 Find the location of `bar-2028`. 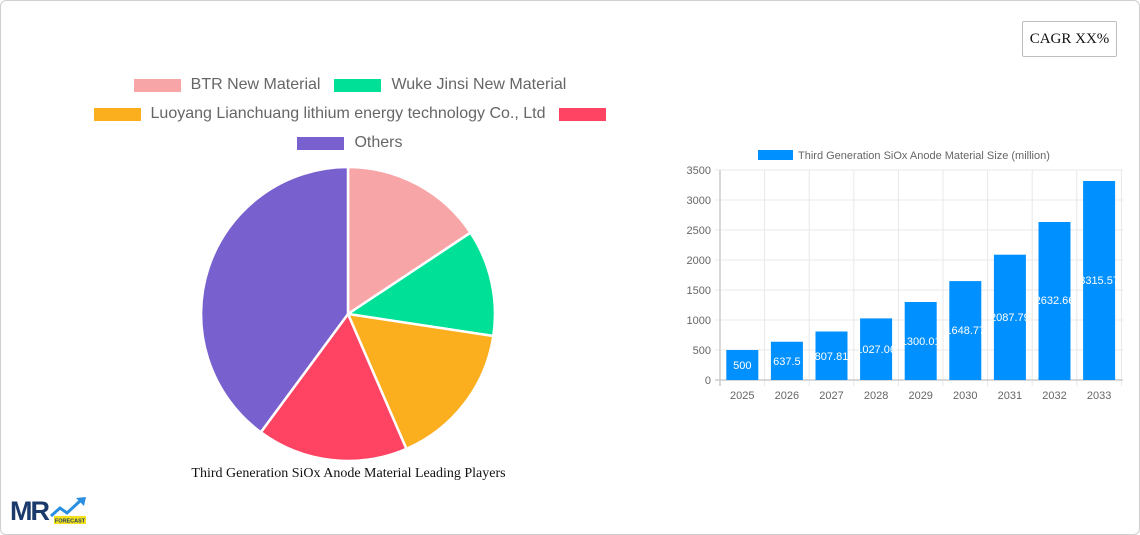

bar-2028 is located at coordinates (876, 349).